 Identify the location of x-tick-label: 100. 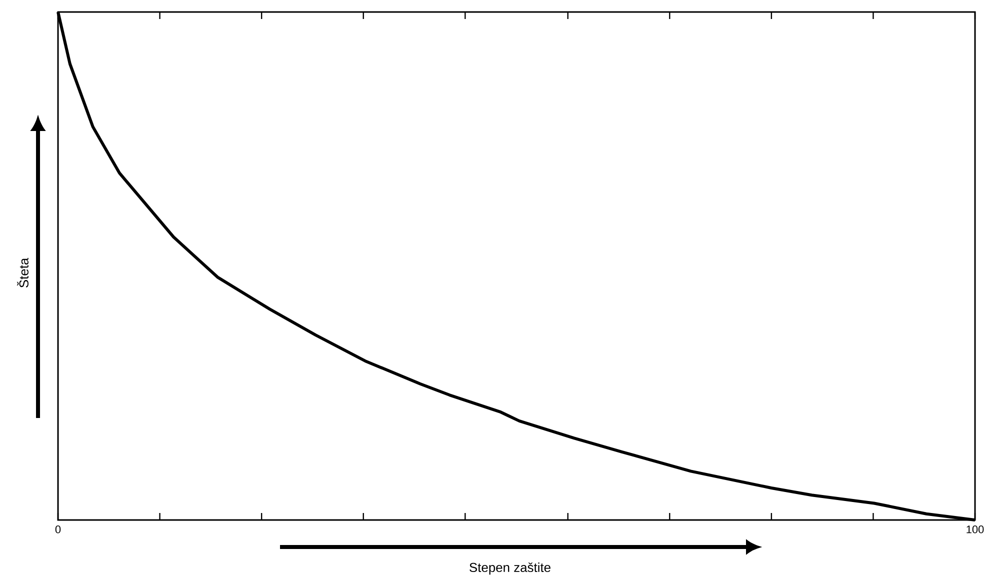
(975, 530).